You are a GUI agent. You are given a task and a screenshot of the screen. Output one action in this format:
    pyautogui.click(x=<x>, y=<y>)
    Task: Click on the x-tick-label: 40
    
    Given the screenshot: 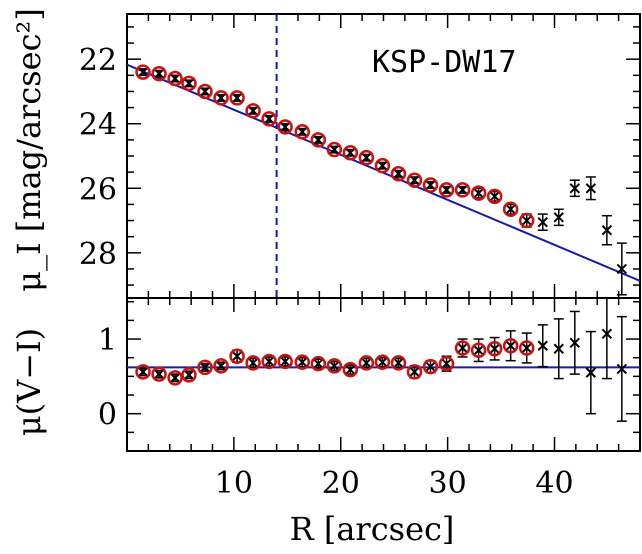 What is the action you would take?
    pyautogui.click(x=554, y=483)
    